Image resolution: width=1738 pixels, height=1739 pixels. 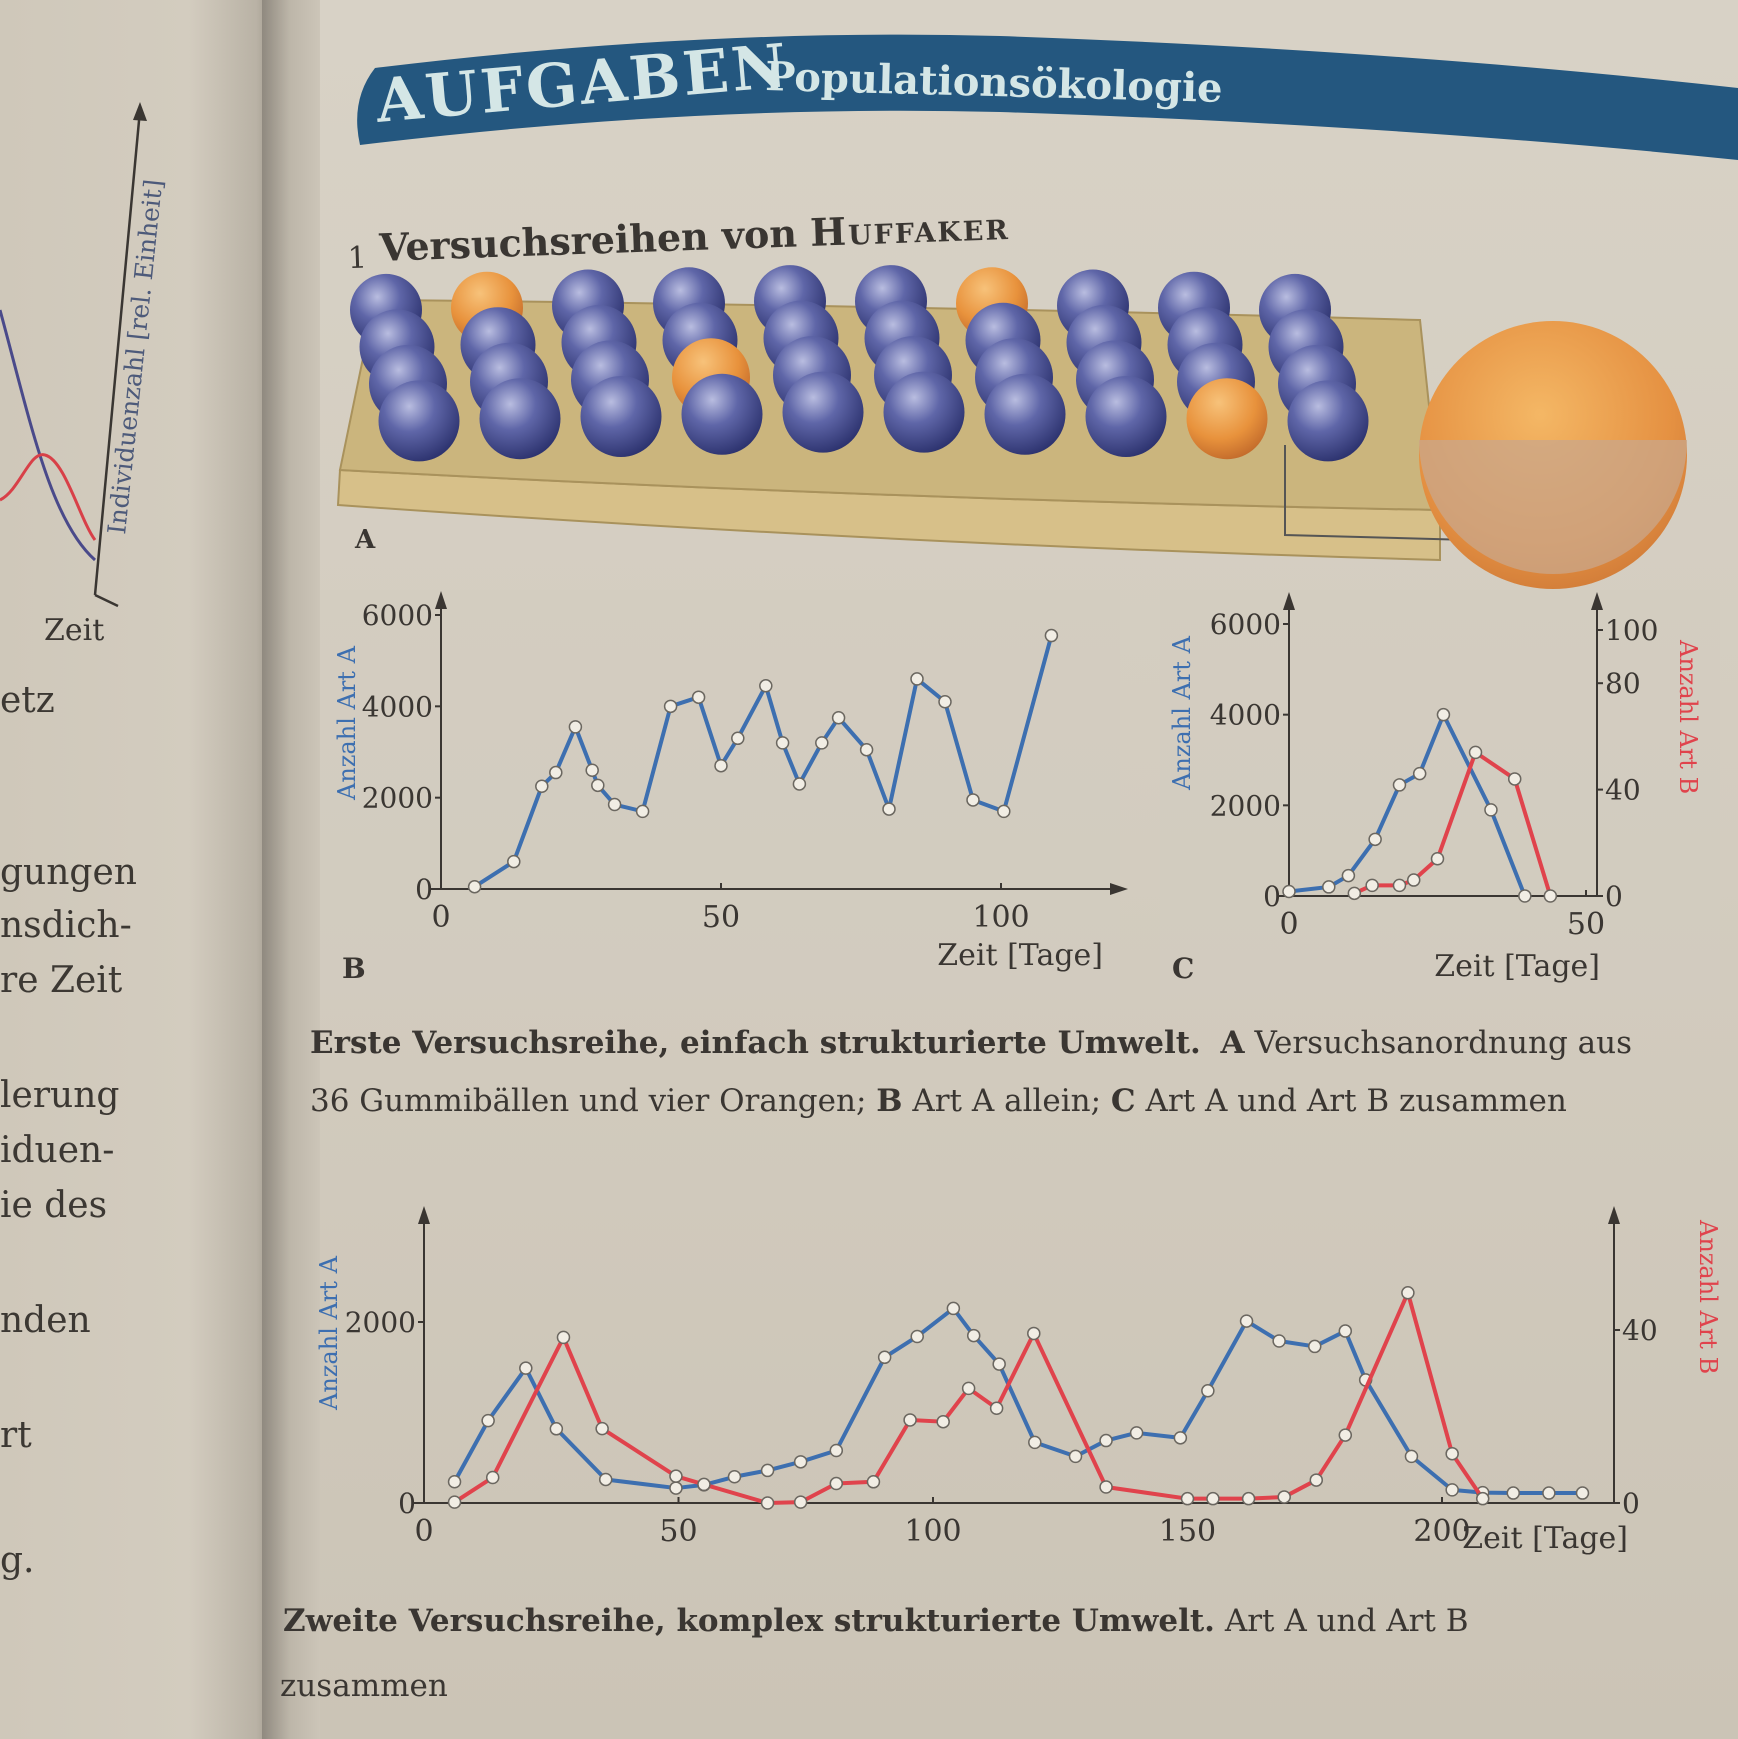 What do you see at coordinates (1123, 1101) in the screenshot?
I see `caption-1-key-c: C` at bounding box center [1123, 1101].